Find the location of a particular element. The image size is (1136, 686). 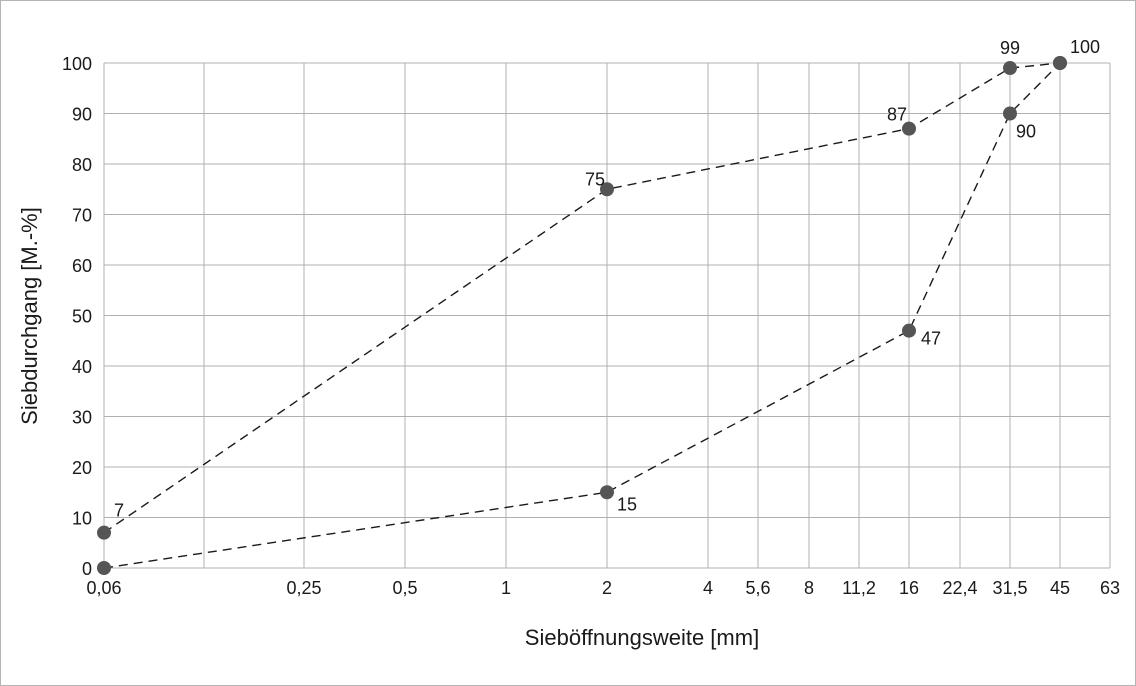

x-tick-label: 11,2 is located at coordinates (859, 588).